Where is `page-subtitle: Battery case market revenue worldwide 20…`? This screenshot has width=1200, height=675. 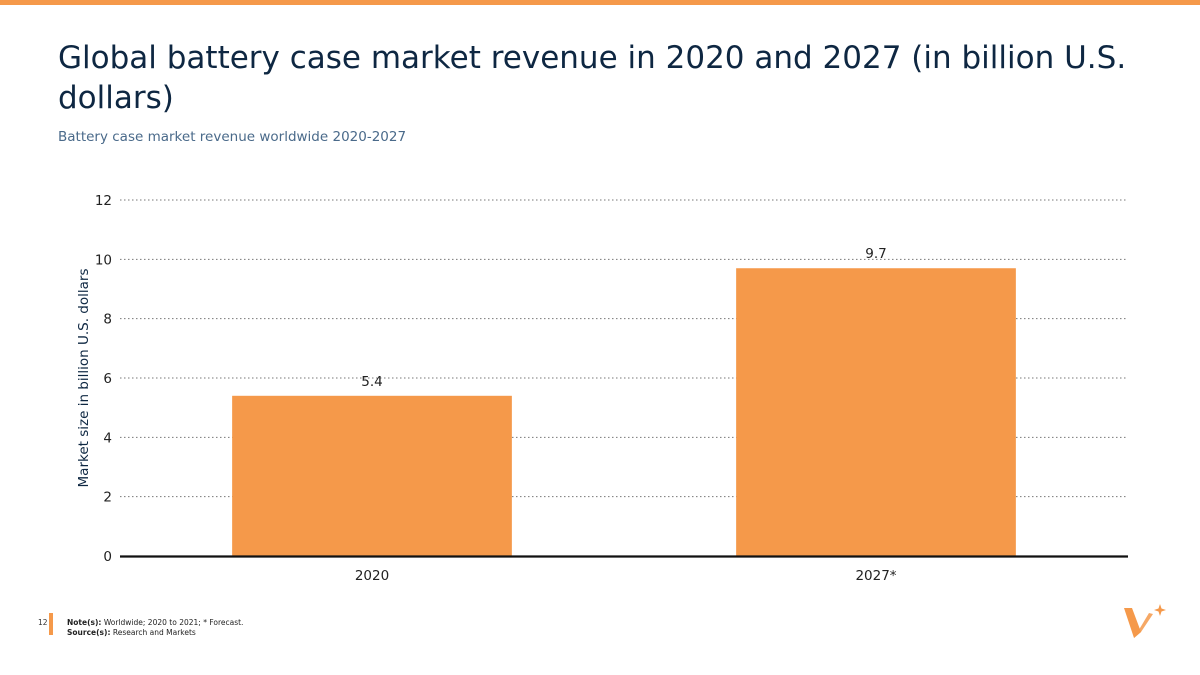 page-subtitle: Battery case market revenue worldwide 20… is located at coordinates (232, 137).